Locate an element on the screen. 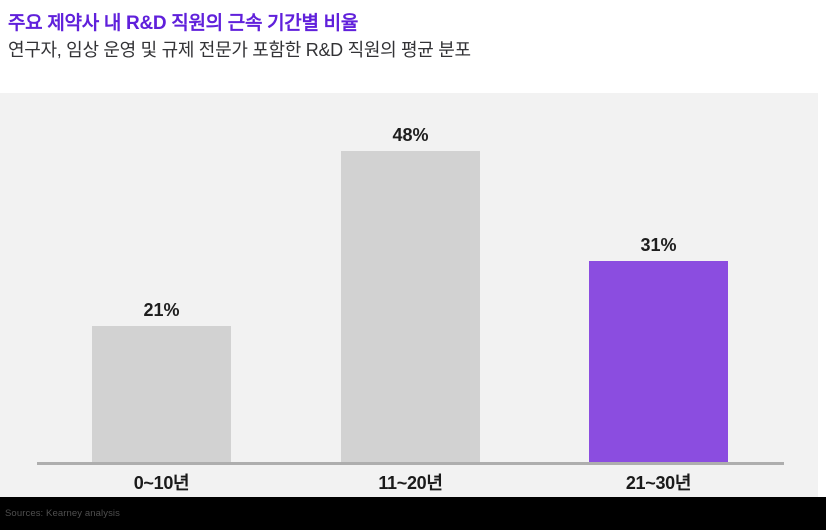  bar-11~20년 is located at coordinates (410, 306).